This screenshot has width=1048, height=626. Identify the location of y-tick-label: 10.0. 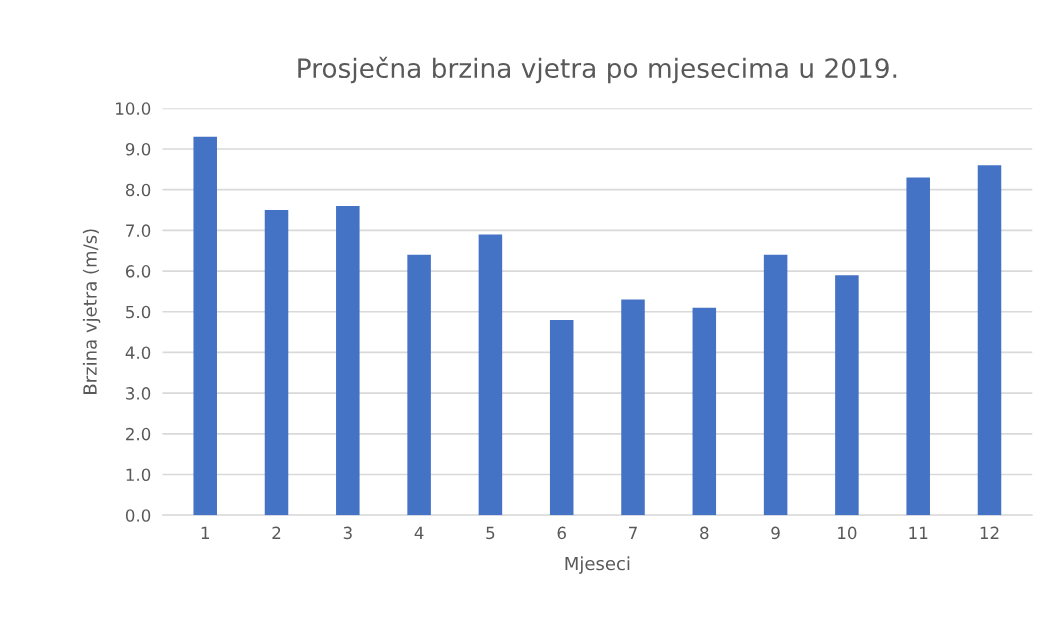
(133, 108).